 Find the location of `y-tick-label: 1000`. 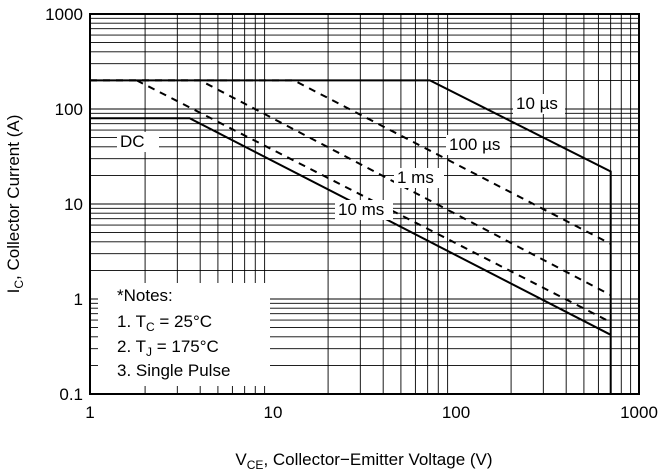

y-tick-label: 1000 is located at coordinates (64, 14).